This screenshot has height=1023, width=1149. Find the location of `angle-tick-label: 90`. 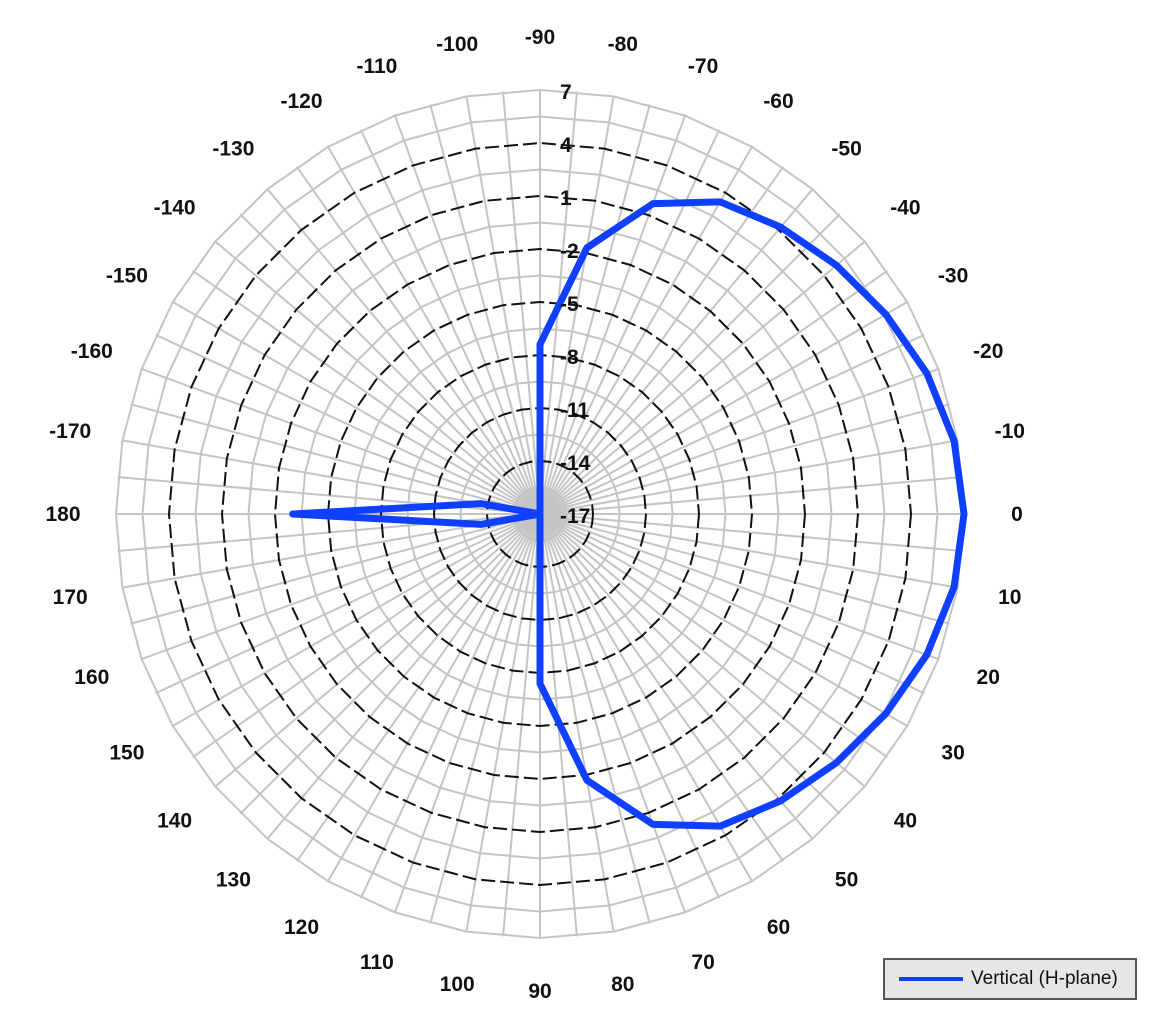

angle-tick-label: 90 is located at coordinates (539, 991).